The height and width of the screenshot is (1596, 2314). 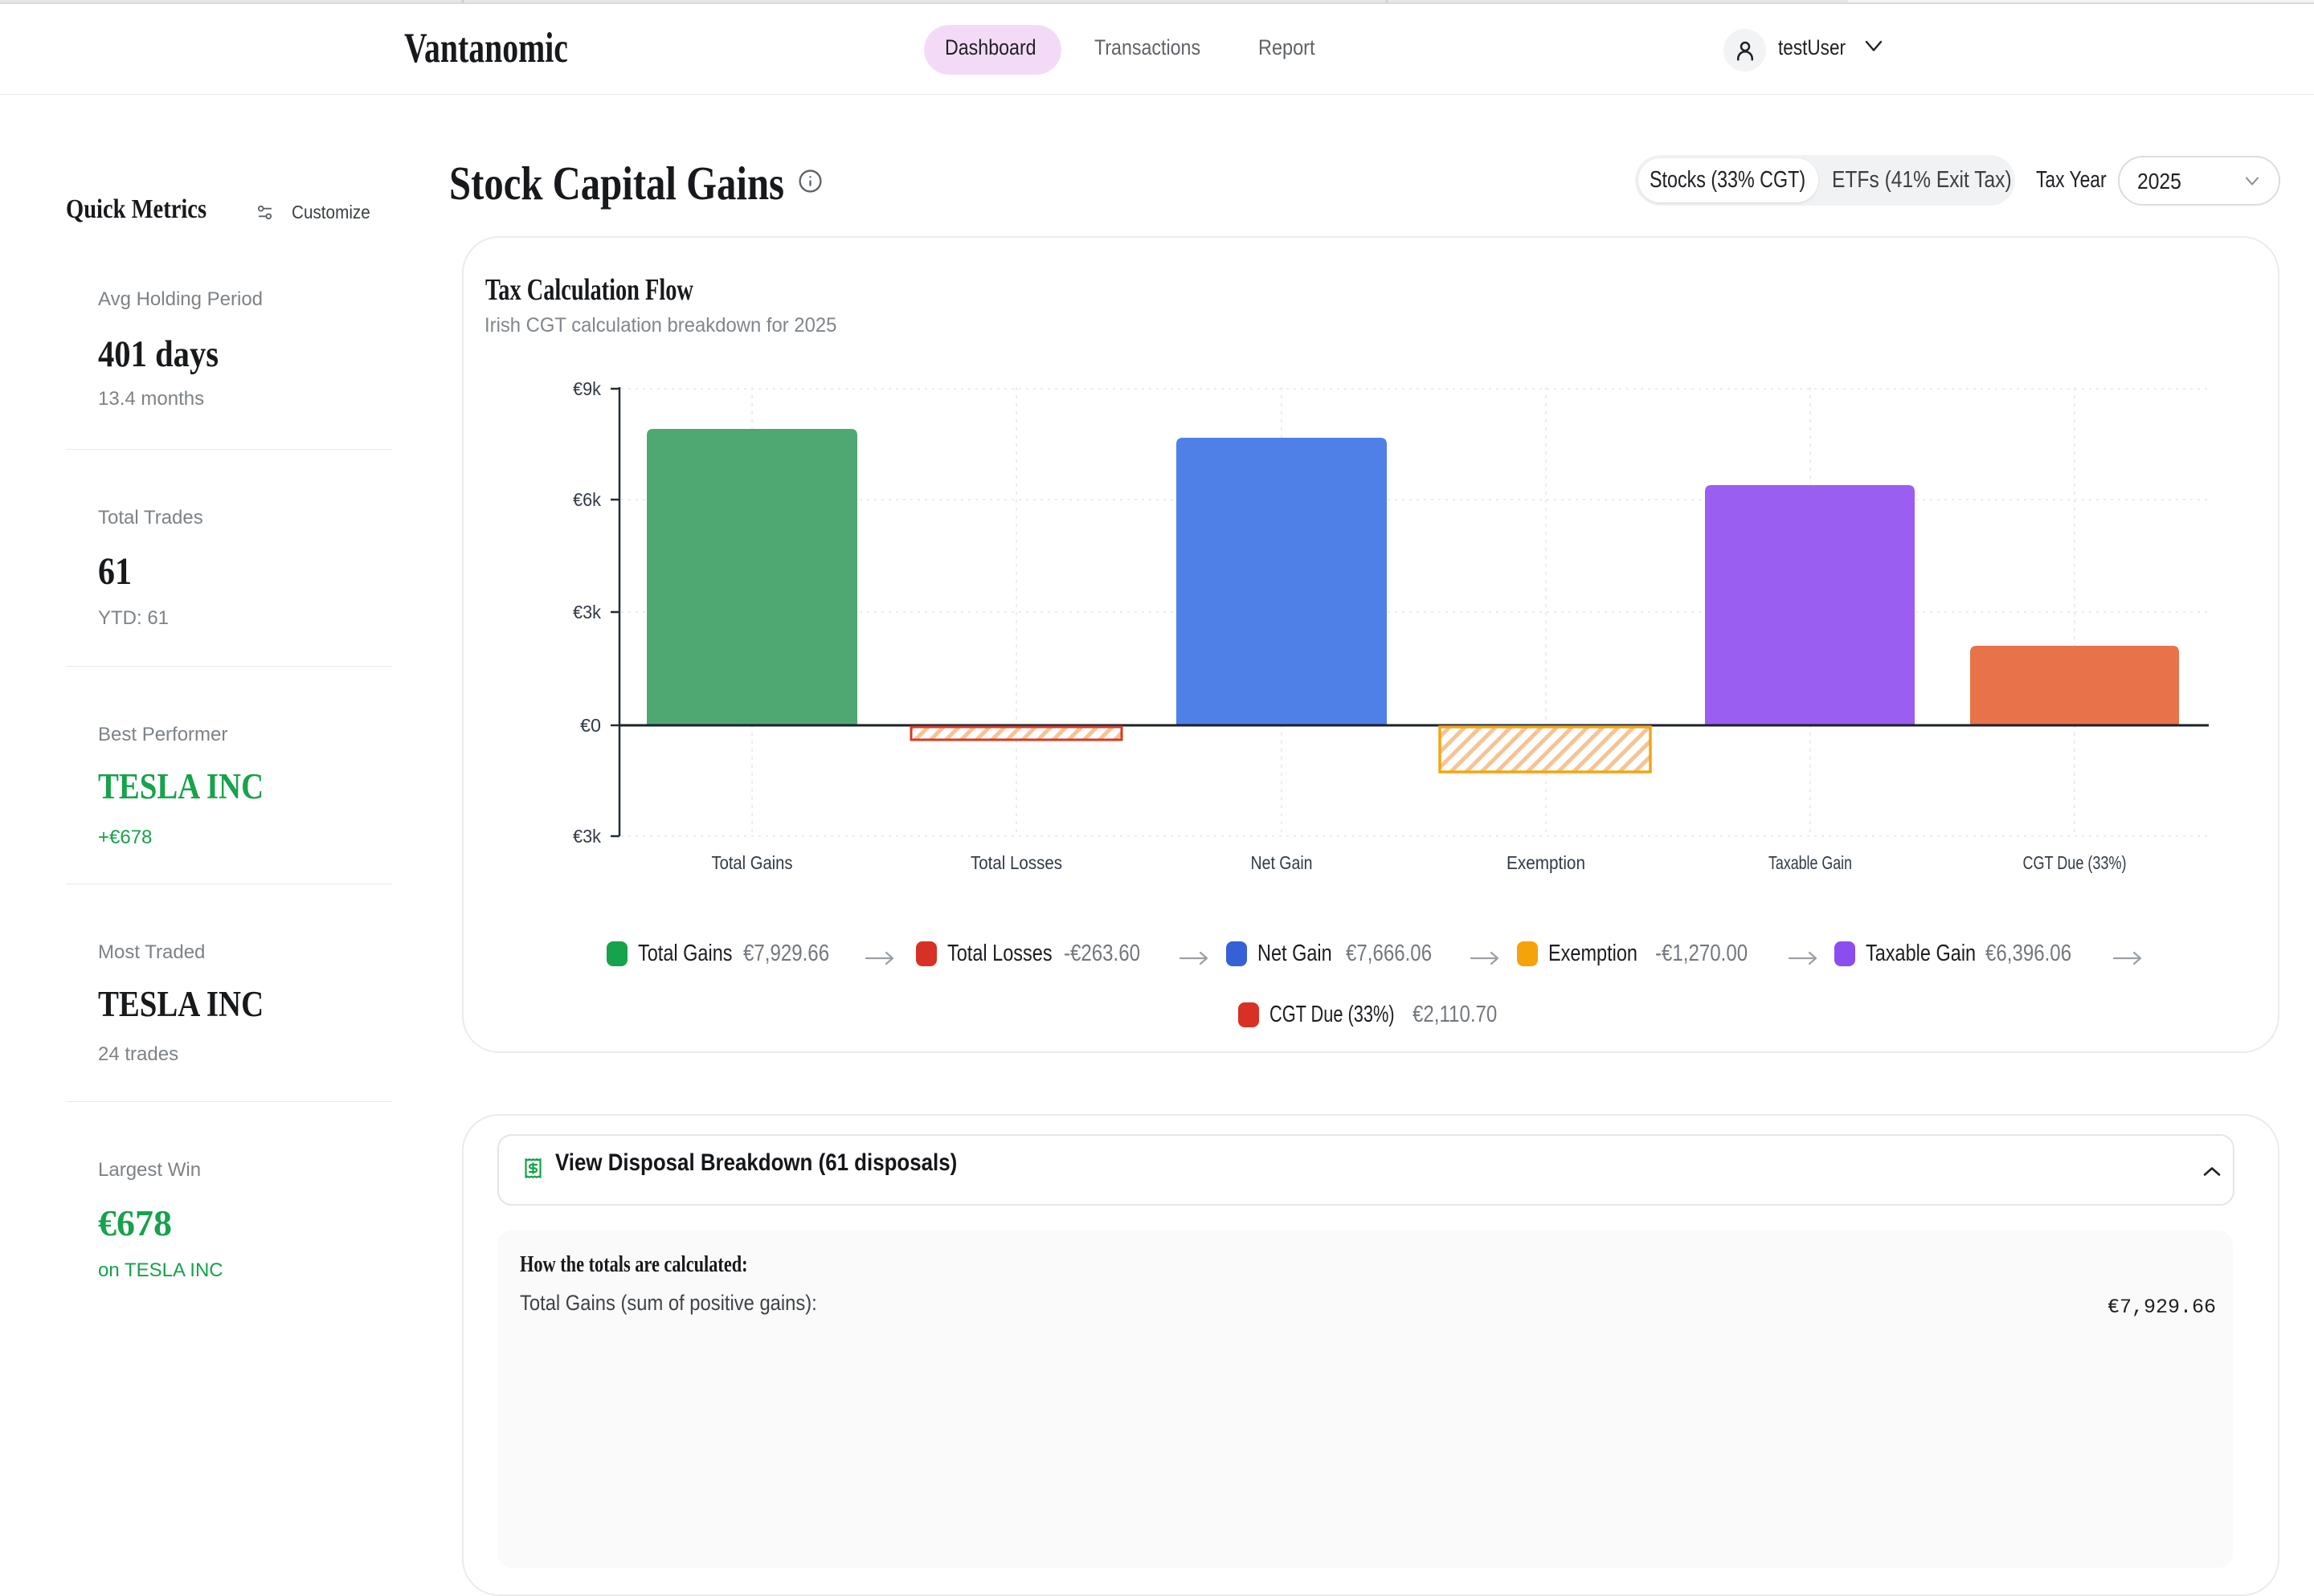 I want to click on svg-text: €6k, so click(x=587, y=499).